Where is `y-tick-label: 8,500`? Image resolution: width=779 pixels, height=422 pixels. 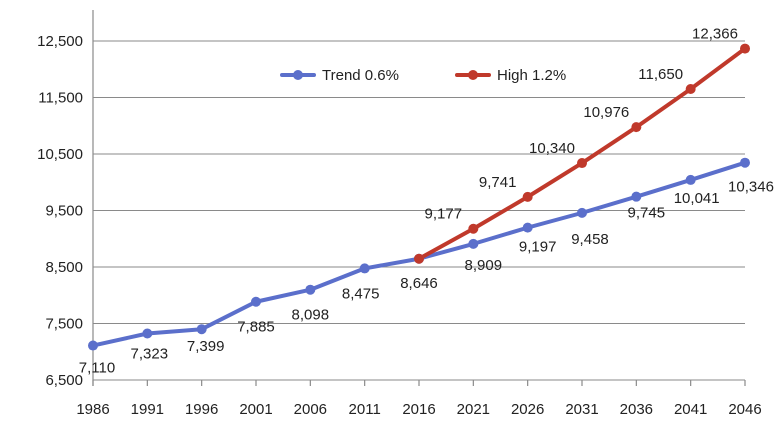 y-tick-label: 8,500 is located at coordinates (64, 267).